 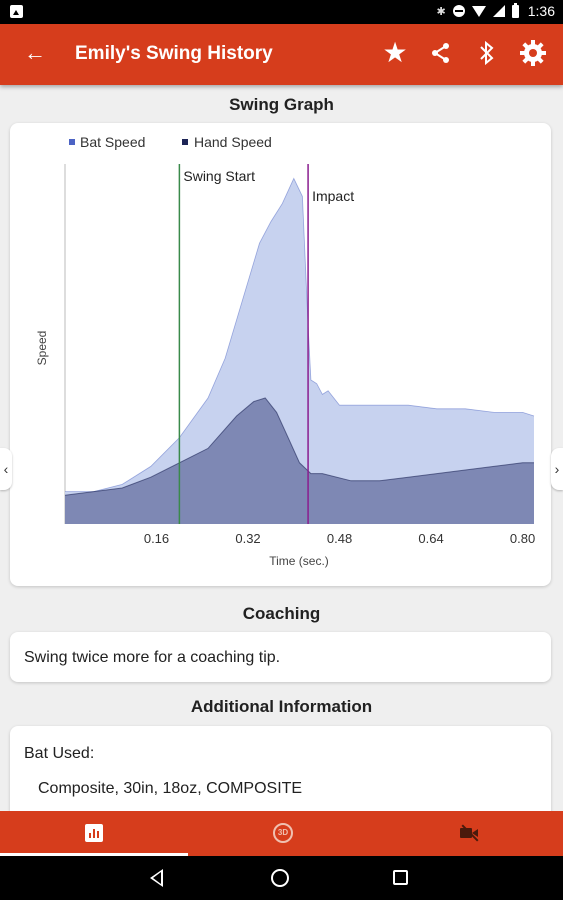 I want to click on do-not-disturb-icon, so click(x=458, y=11).